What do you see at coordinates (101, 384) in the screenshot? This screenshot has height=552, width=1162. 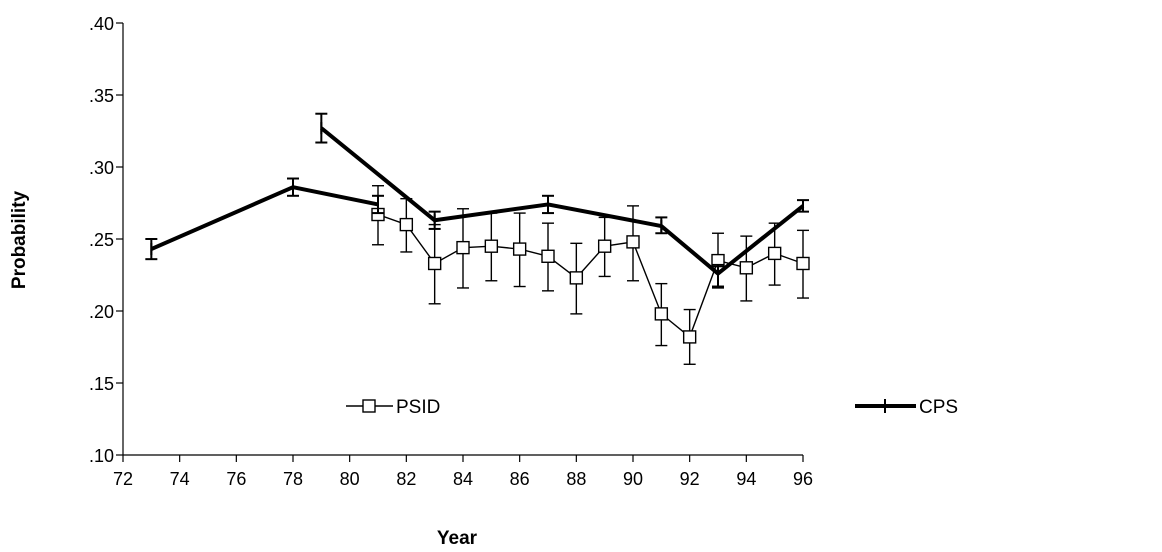 I see `y-tick-label: .15` at bounding box center [101, 384].